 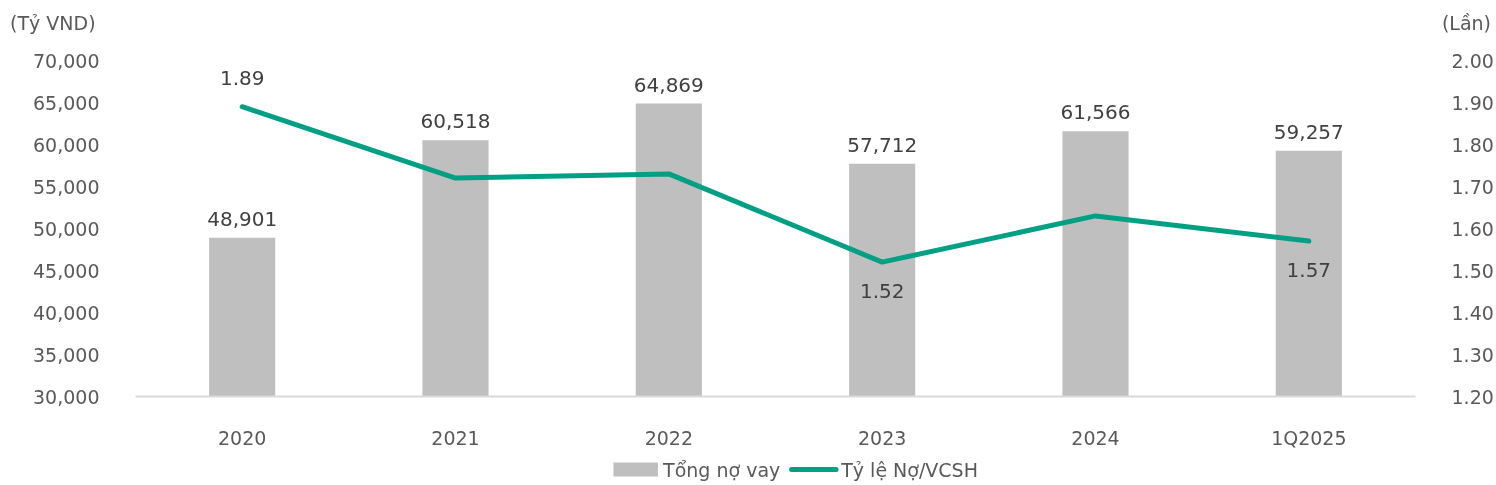 I want to click on y2-tick-label: 1.50, so click(x=1472, y=270).